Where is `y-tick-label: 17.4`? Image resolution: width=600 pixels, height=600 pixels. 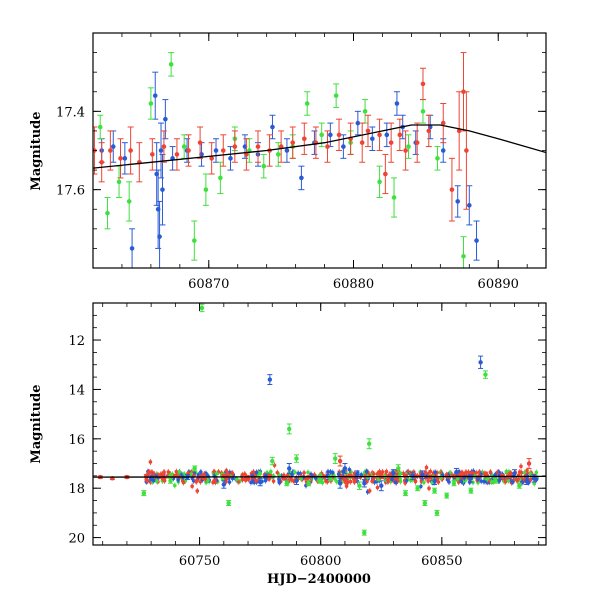 y-tick-label: 17.4 is located at coordinates (70, 112).